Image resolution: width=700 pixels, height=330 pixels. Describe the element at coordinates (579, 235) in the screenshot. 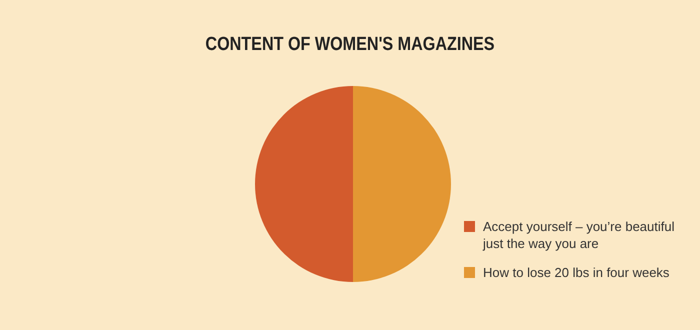

I see `legend-label: Accept yourself – you’re beautiful just the way you are` at that location.